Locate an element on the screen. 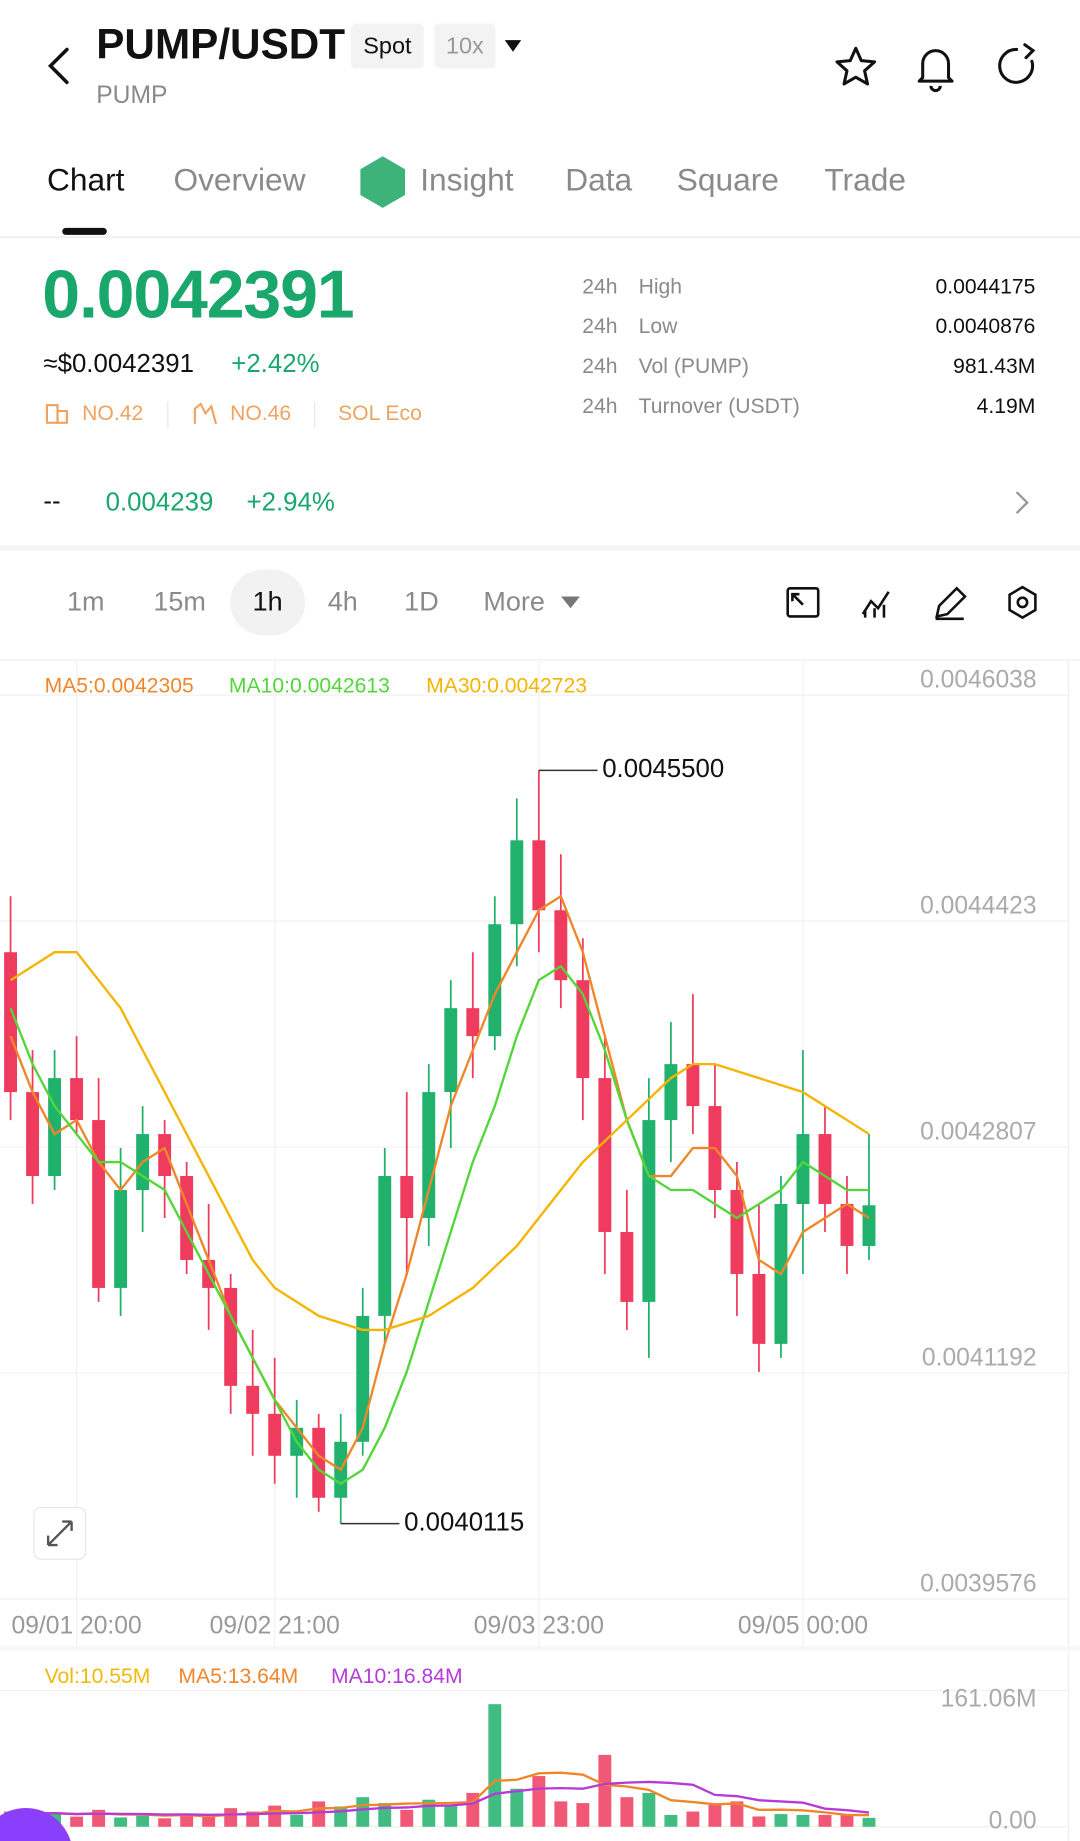 This screenshot has height=1841, width=1080. more-arrow is located at coordinates (570, 602).